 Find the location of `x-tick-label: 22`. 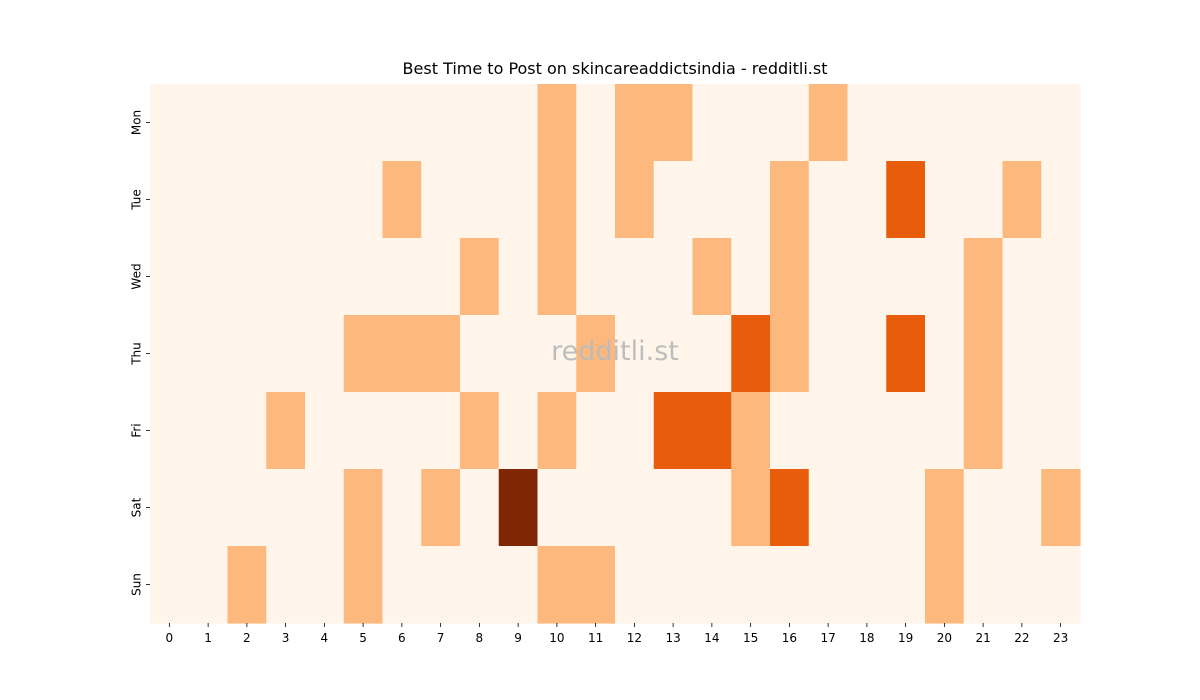

x-tick-label: 22 is located at coordinates (1021, 638).